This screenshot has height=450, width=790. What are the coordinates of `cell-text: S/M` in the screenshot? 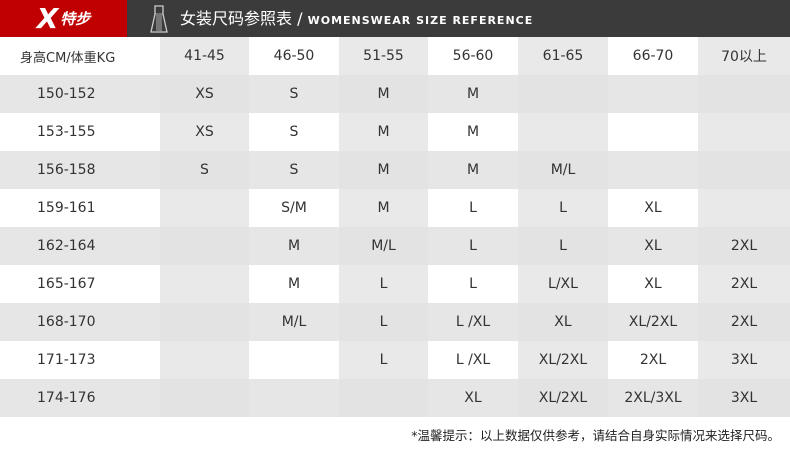 It's located at (294, 208).